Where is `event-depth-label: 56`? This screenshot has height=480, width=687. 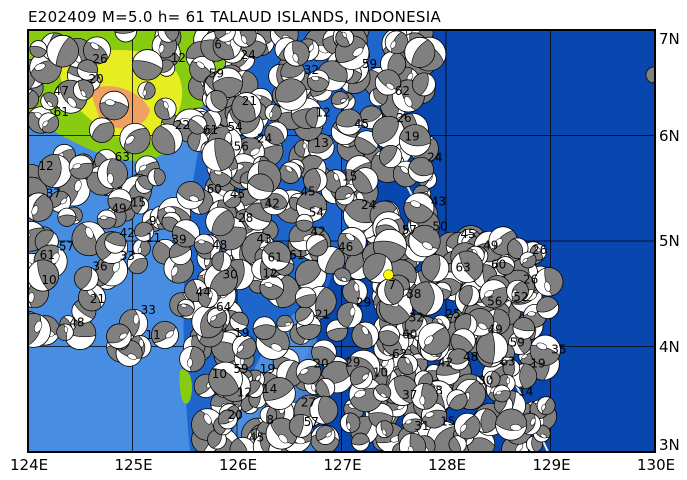
event-depth-label: 56 is located at coordinates (494, 302).